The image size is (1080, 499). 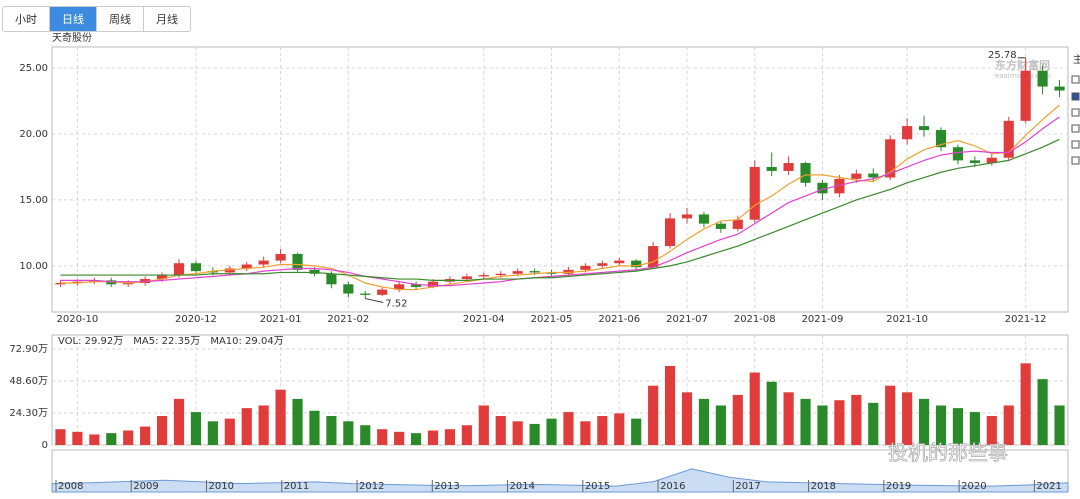 What do you see at coordinates (597, 486) in the screenshot?
I see `year-label: 2015` at bounding box center [597, 486].